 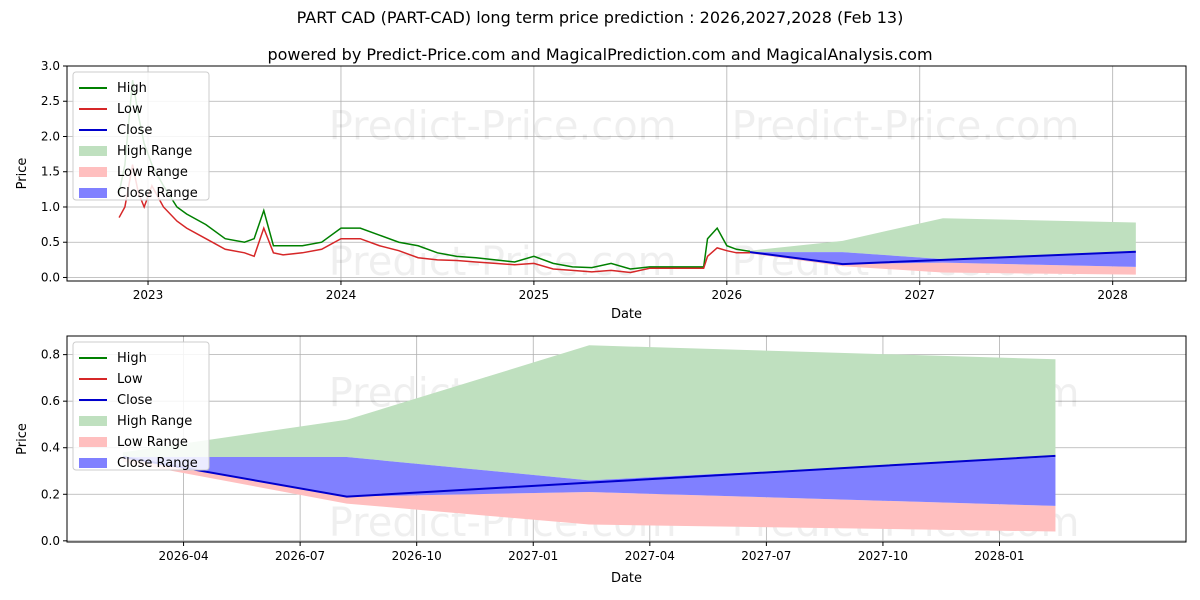 What do you see at coordinates (50, 66) in the screenshot?
I see `y-tick-label: 3.0` at bounding box center [50, 66].